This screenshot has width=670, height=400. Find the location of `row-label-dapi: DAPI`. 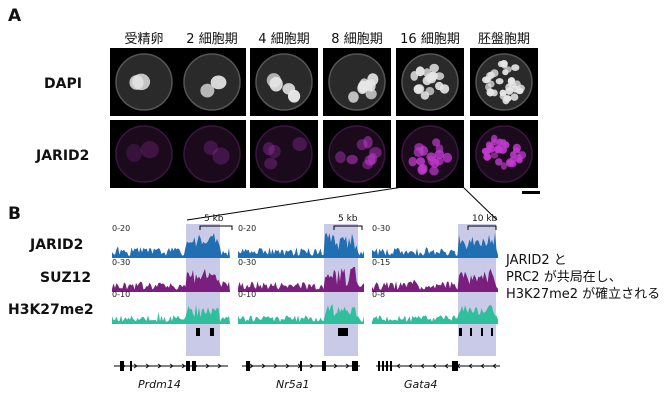

row-label-dapi: DAPI is located at coordinates (63, 84).